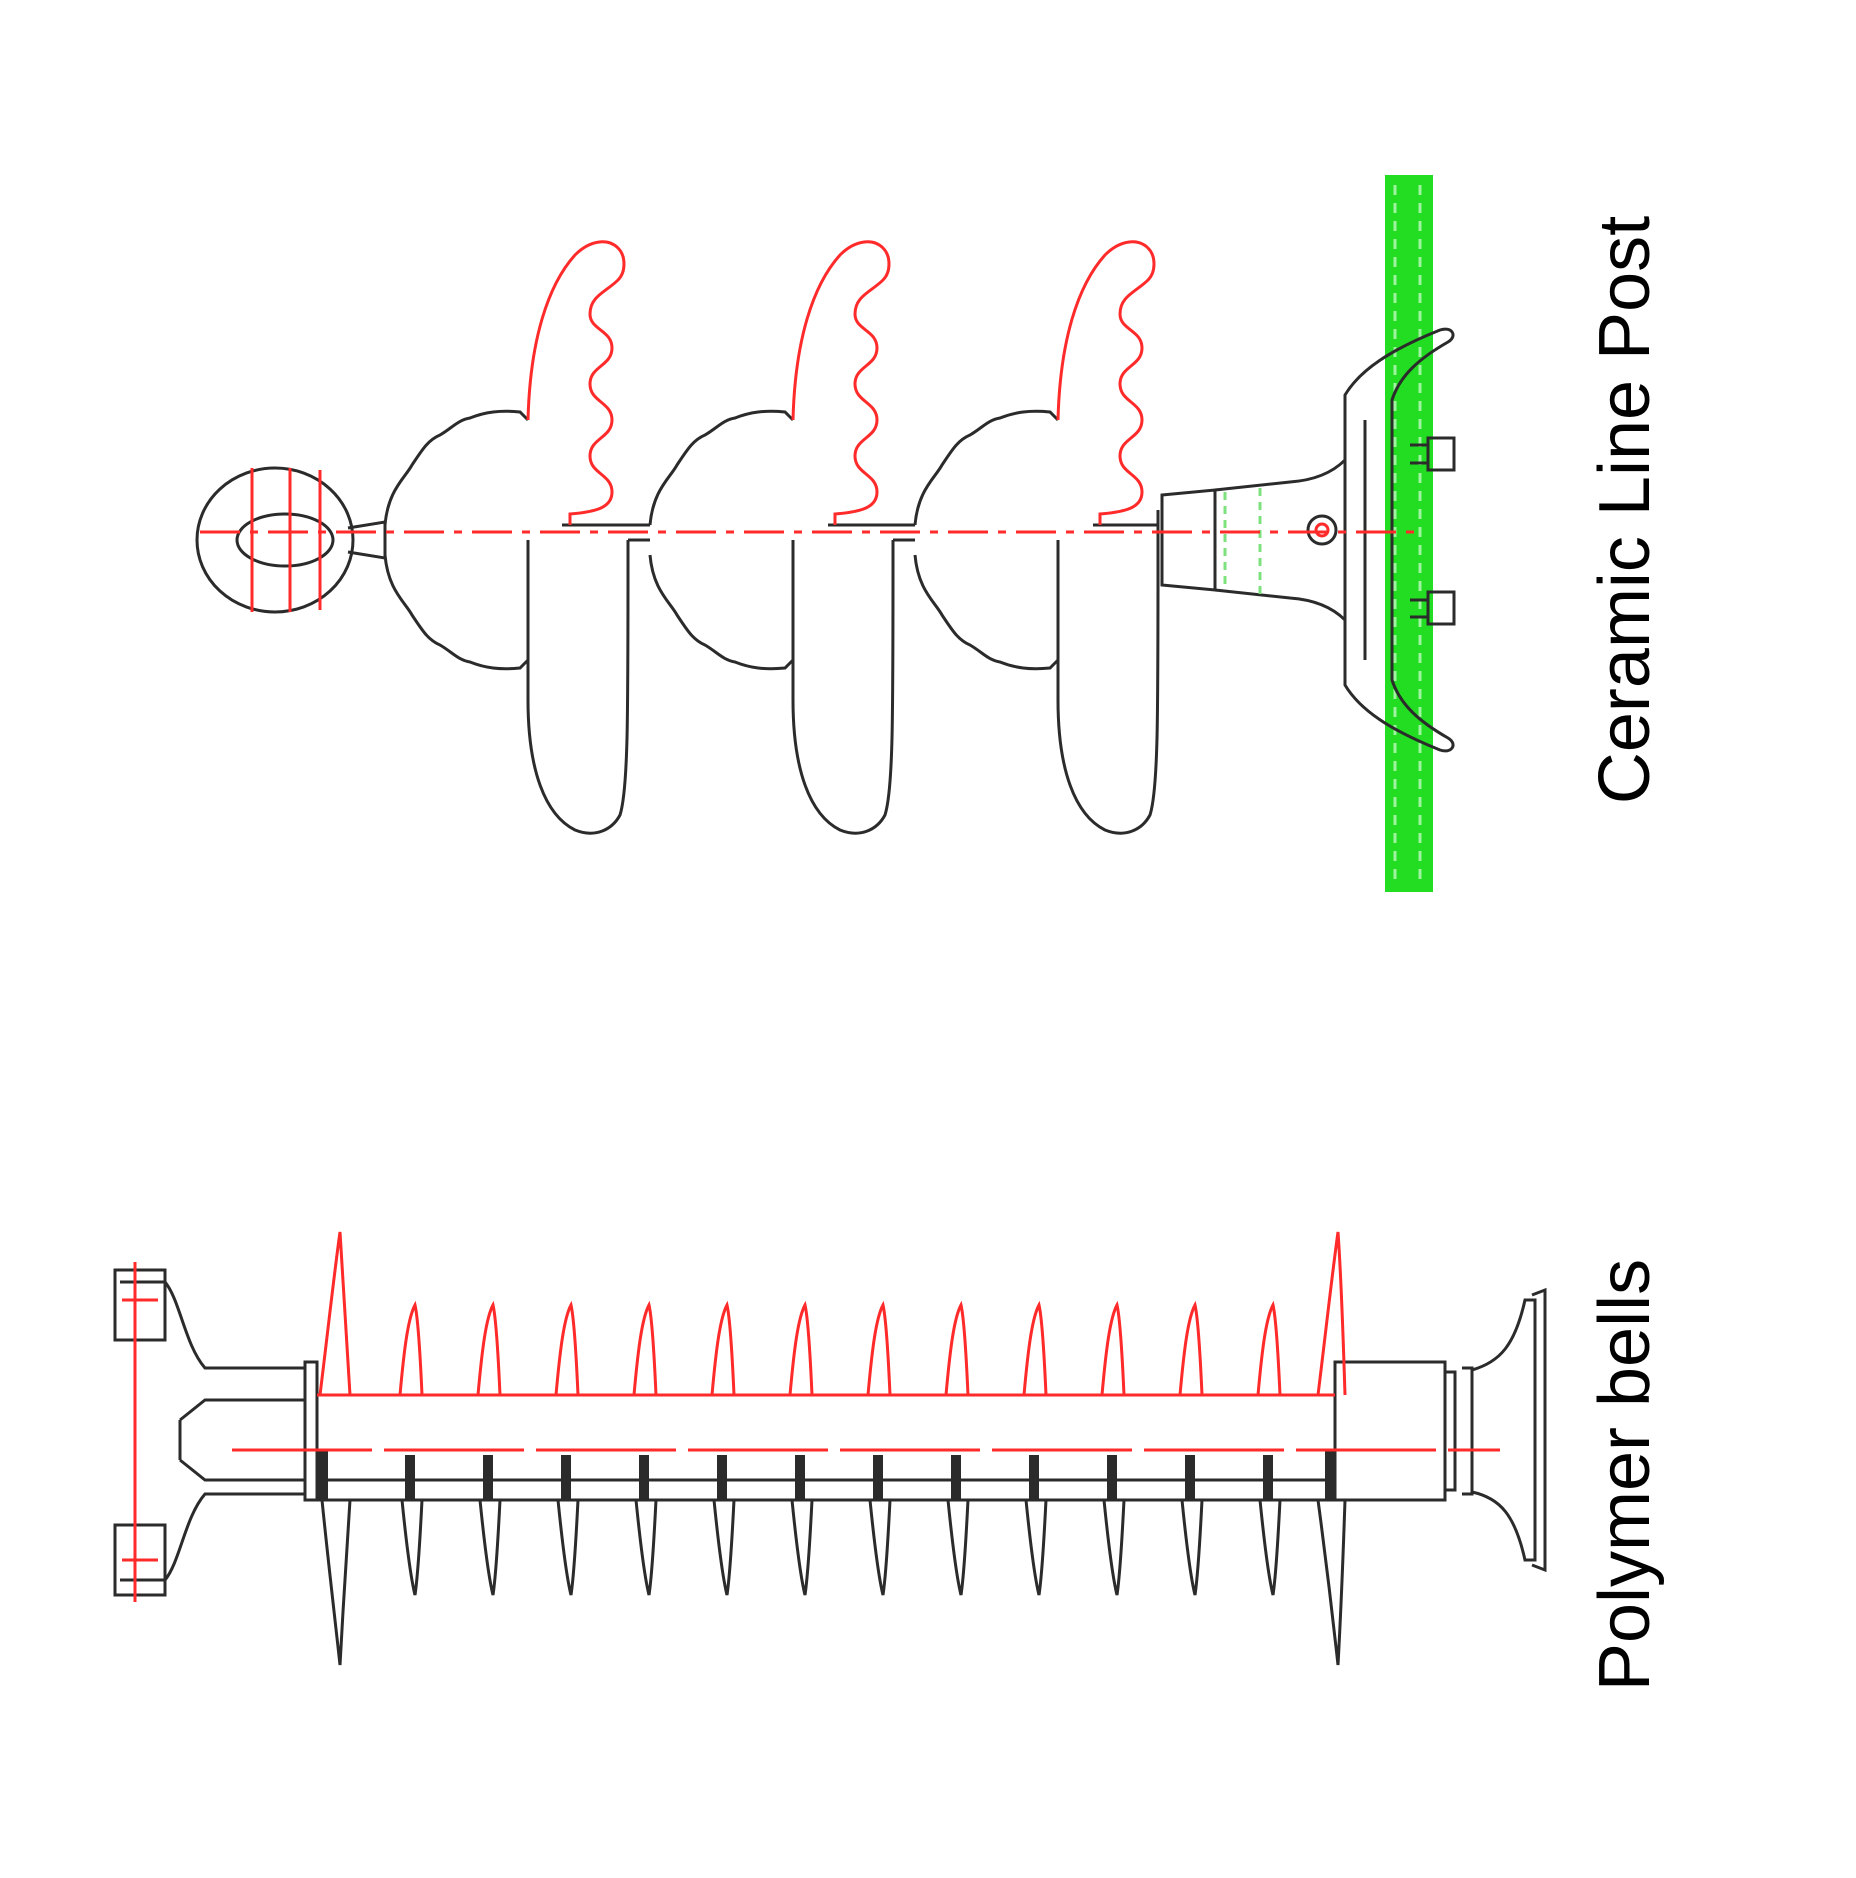  Describe the element at coordinates (1322, 530) in the screenshot. I see `clamp-pin` at that location.